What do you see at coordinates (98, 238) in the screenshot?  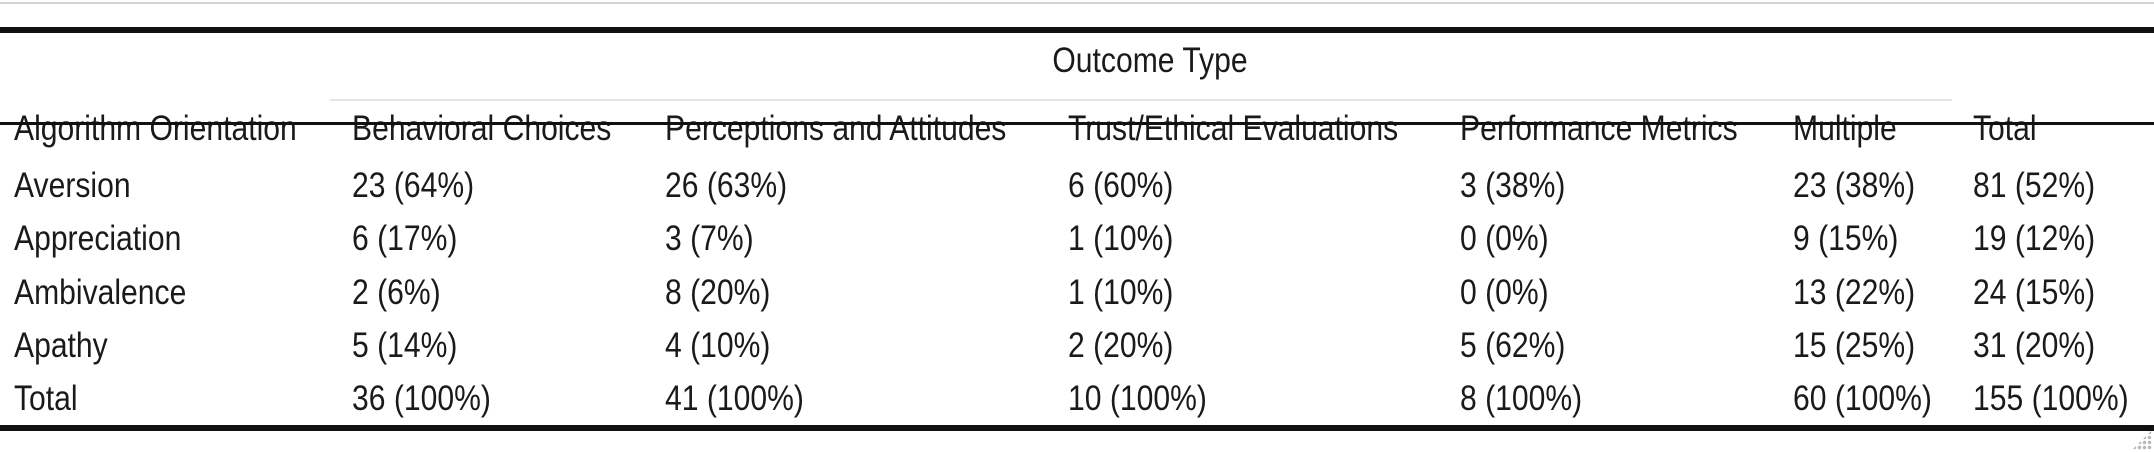 I see `row-label: Appreciation` at bounding box center [98, 238].